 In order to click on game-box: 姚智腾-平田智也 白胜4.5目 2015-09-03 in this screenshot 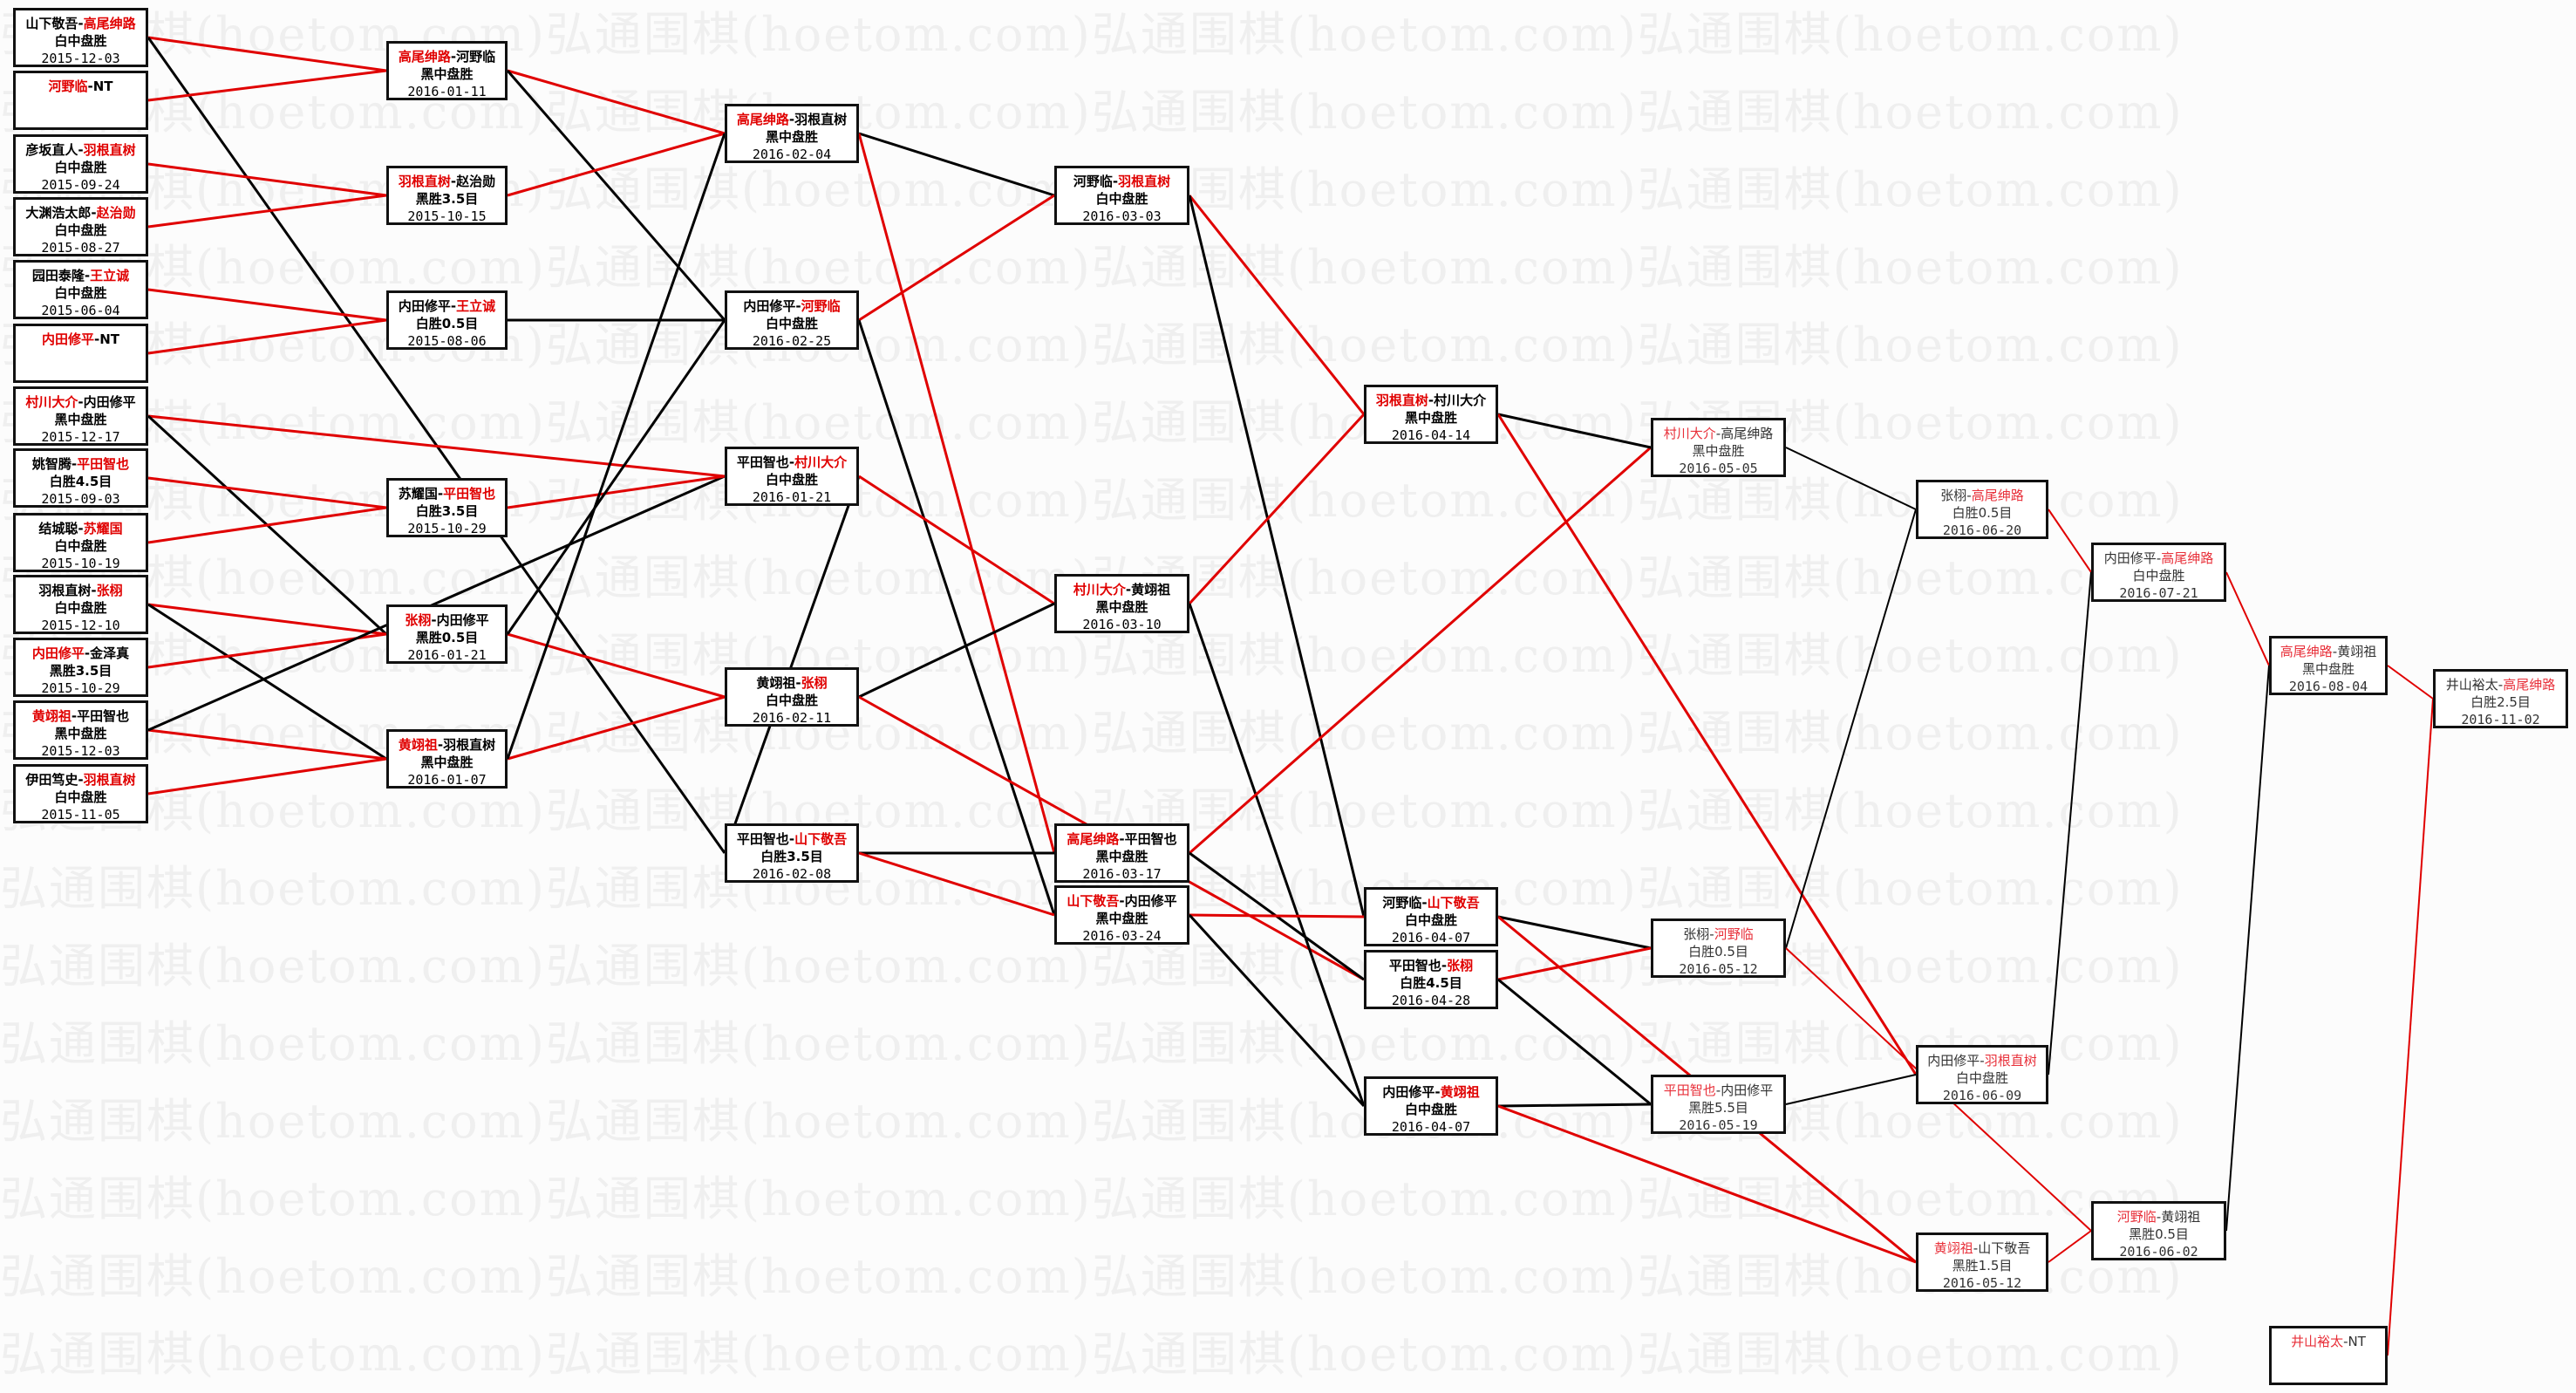, I will do `click(81, 478)`.